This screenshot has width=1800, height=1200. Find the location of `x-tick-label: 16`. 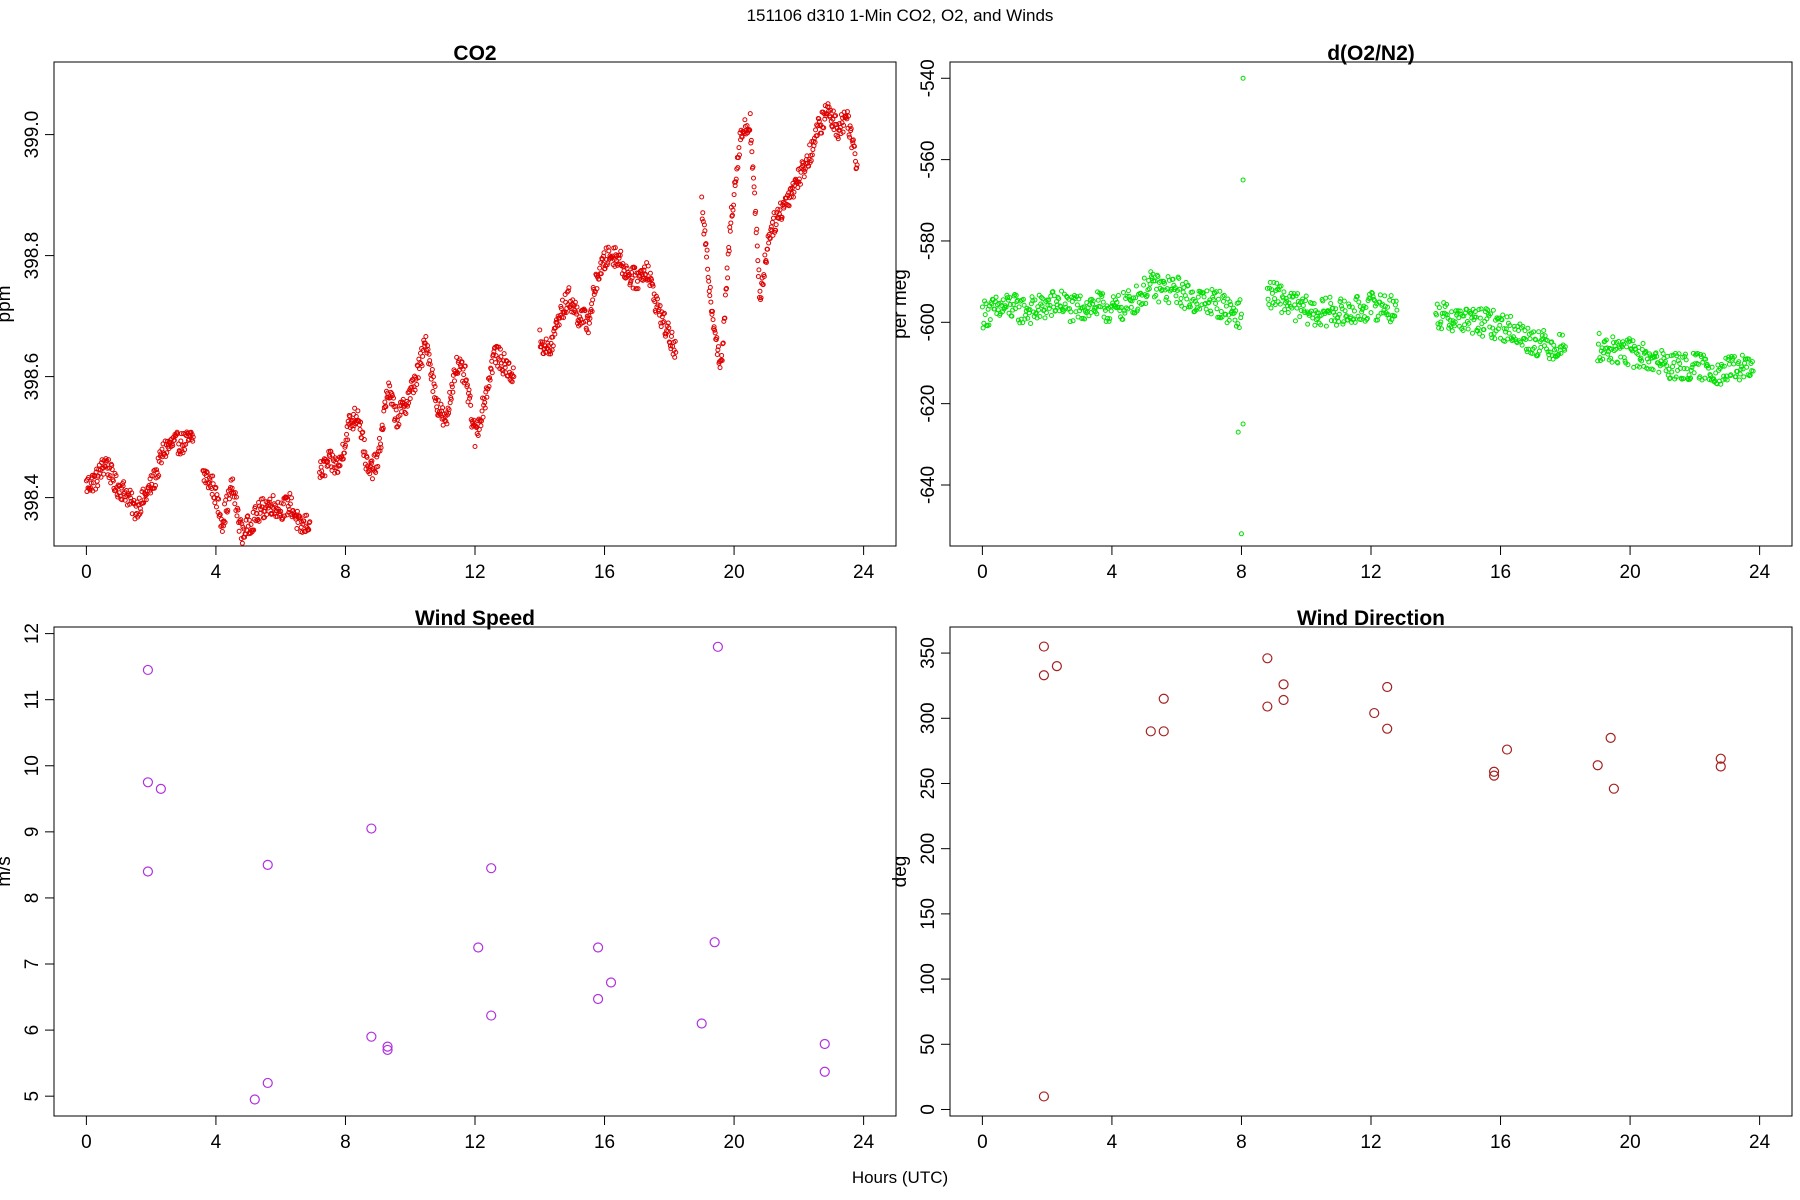

x-tick-label: 16 is located at coordinates (1500, 1142).